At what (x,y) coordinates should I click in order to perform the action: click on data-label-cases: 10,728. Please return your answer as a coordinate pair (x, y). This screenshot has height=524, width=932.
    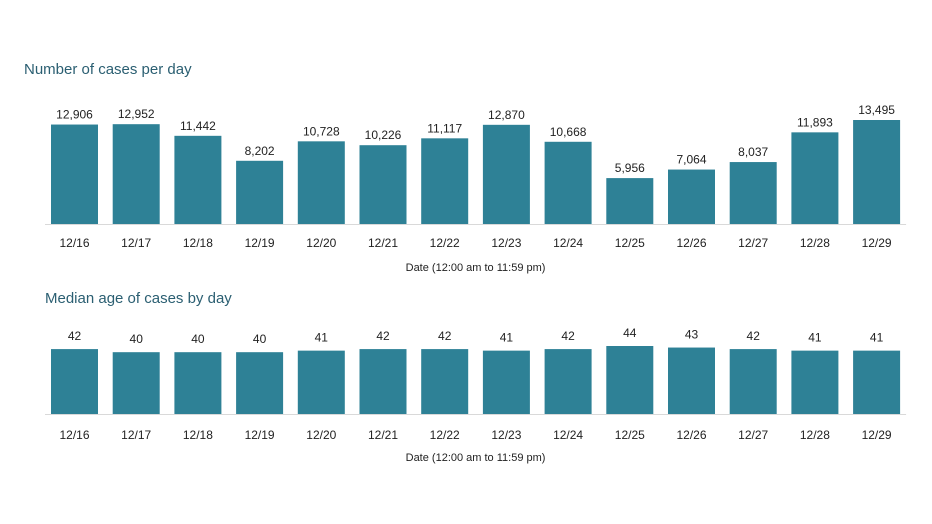
    Looking at the image, I should click on (321, 131).